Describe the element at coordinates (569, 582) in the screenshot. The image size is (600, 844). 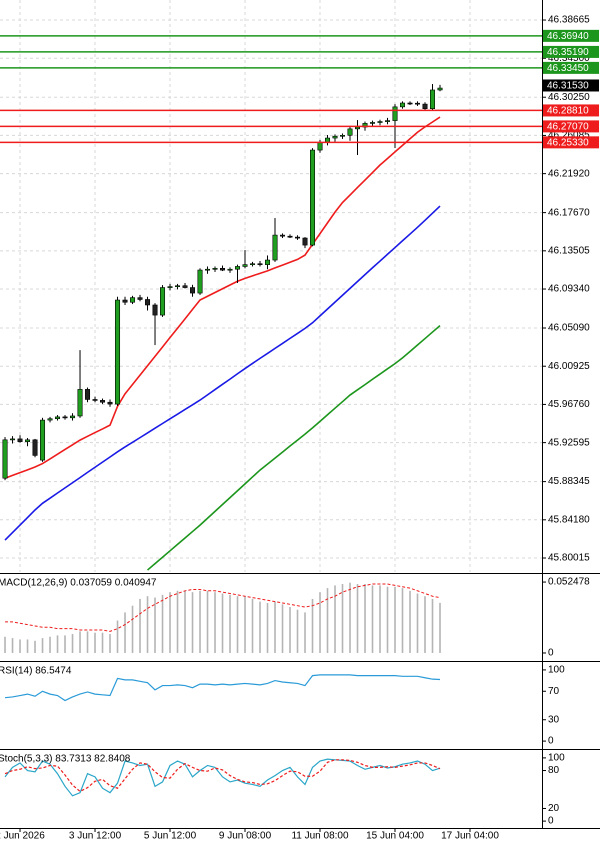
I see `y-tick-label: 0.052478` at that location.